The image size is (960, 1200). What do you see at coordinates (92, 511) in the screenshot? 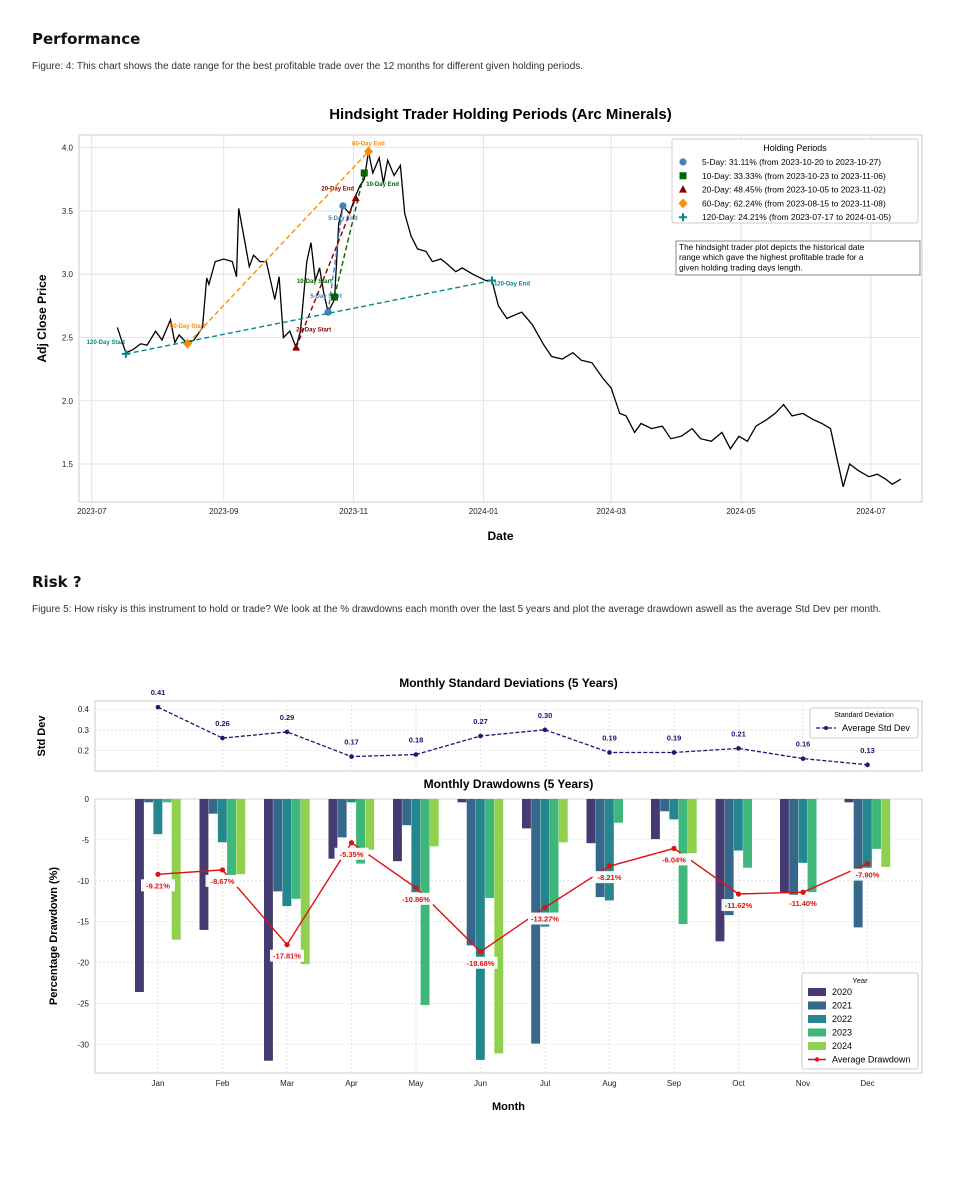
I see `x-tick-label: 2023-07` at bounding box center [92, 511].